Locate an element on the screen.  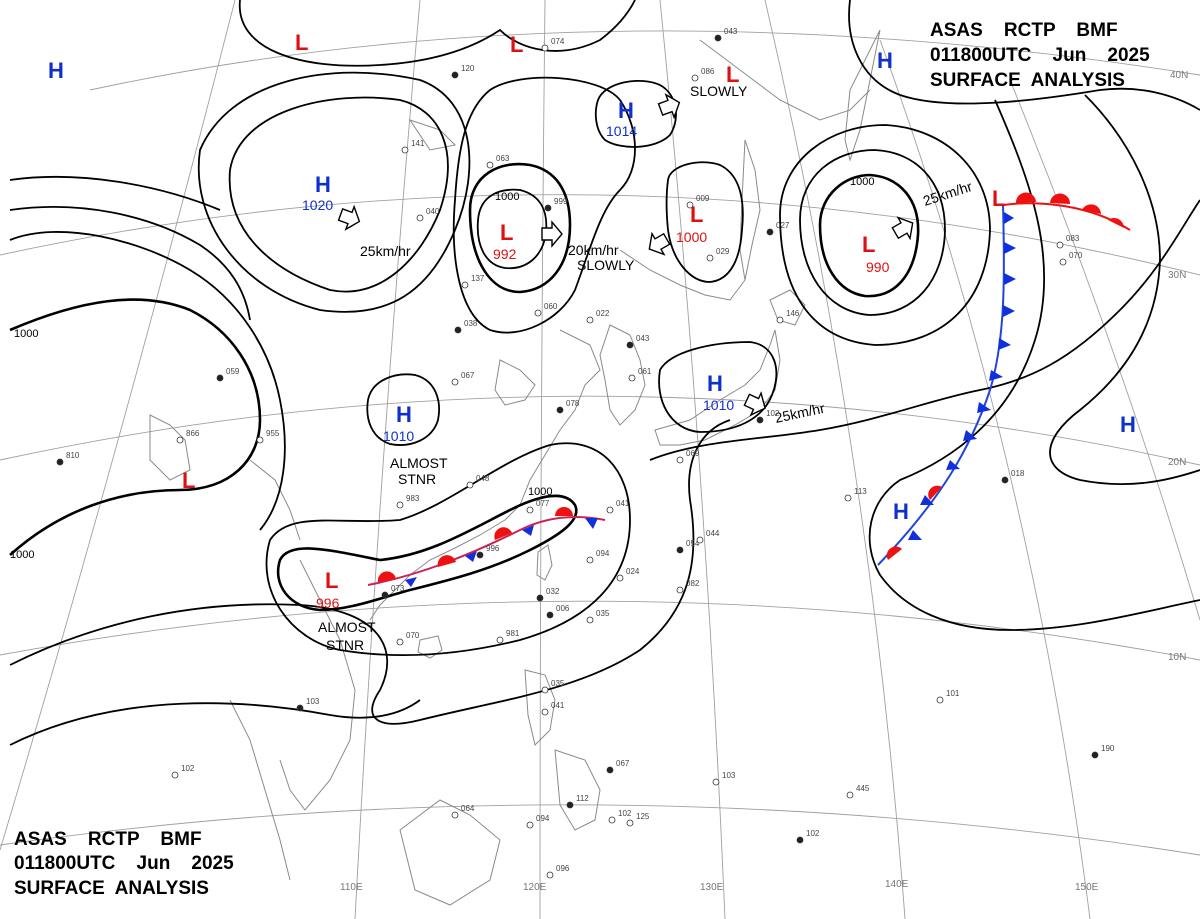
station-plot: 141 is located at coordinates (413, 146).